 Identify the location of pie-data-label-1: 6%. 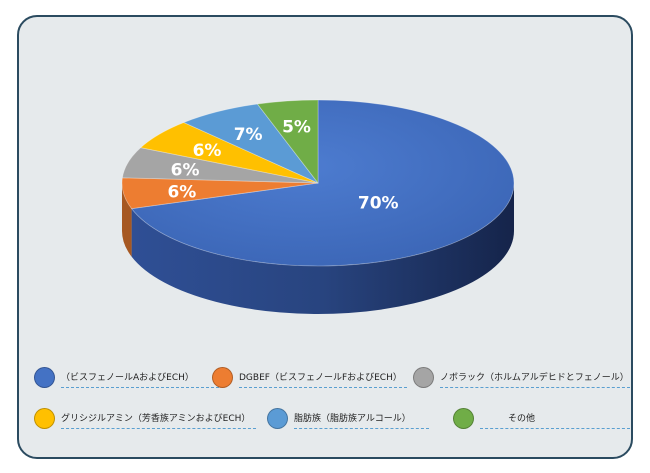
(181, 192).